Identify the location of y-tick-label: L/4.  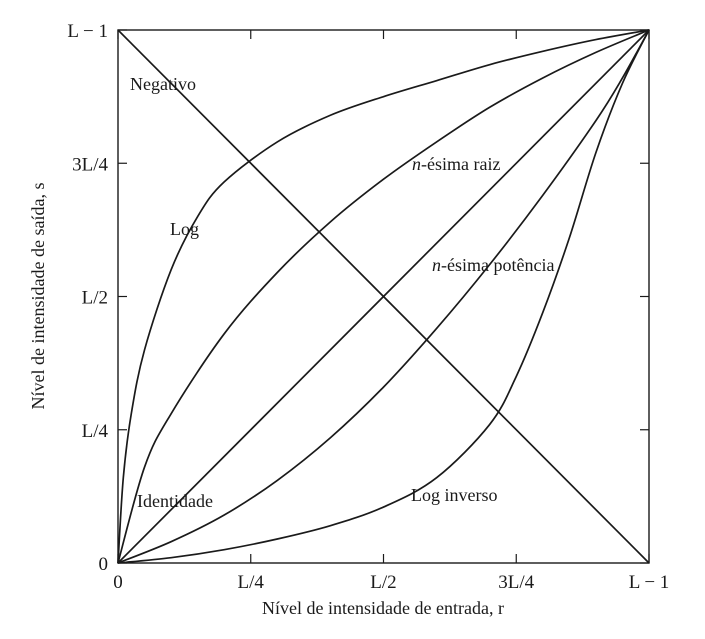
(95, 431).